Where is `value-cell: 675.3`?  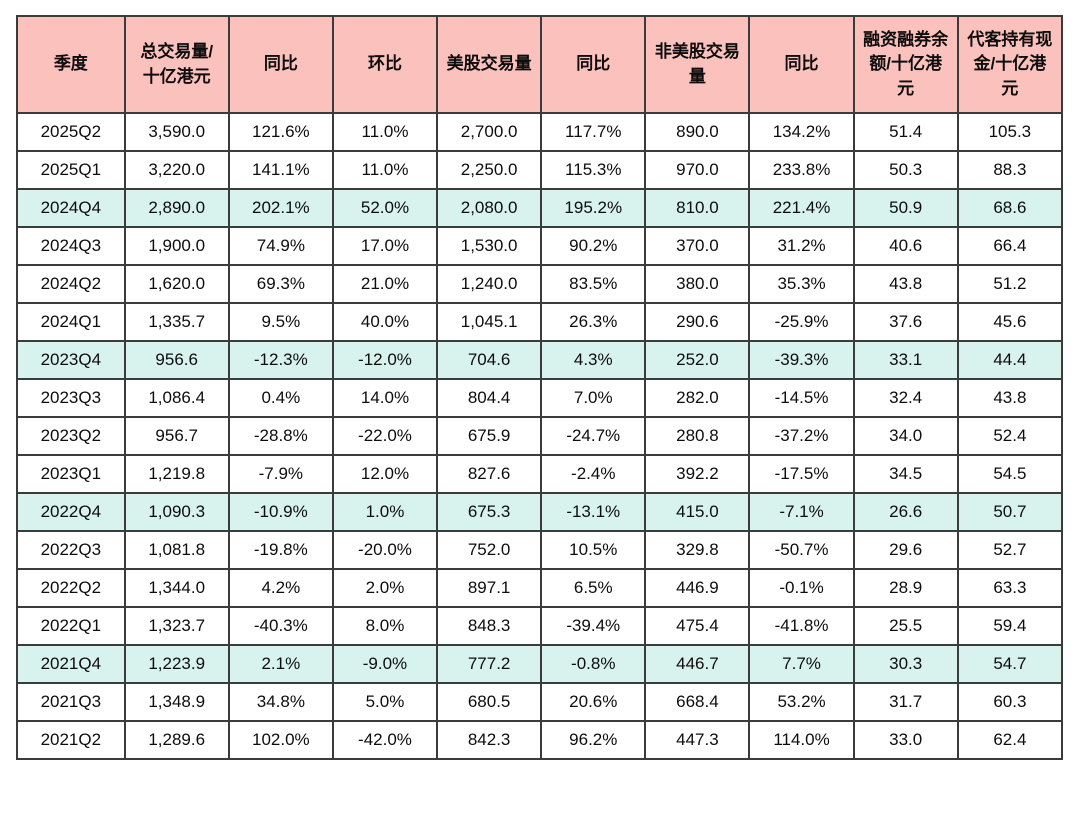 value-cell: 675.3 is located at coordinates (489, 512).